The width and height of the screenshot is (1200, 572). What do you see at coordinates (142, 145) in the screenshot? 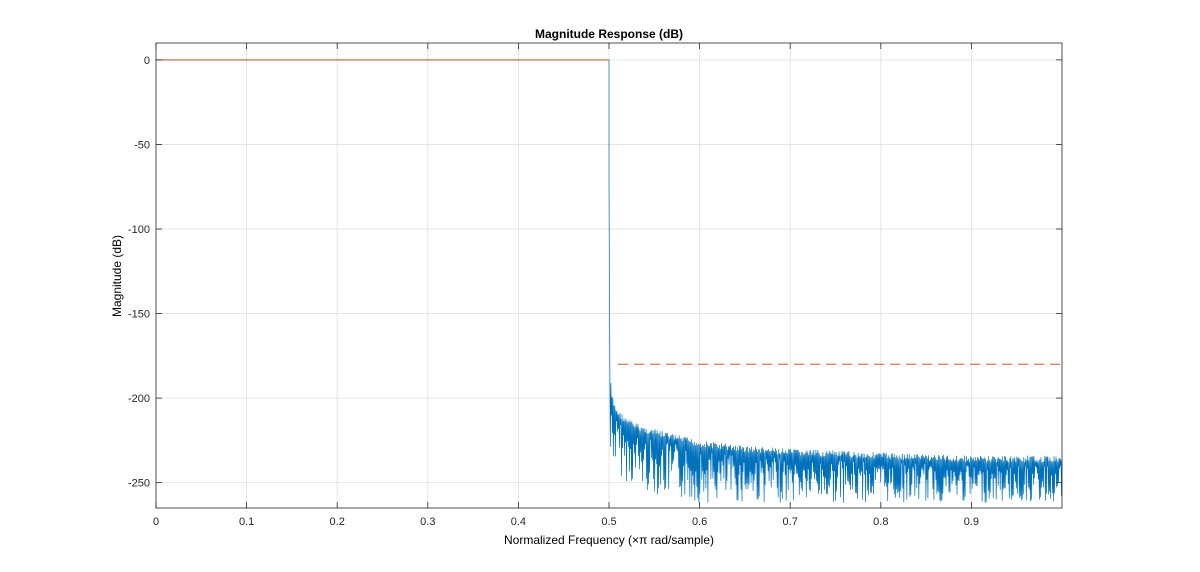
I see `y-tick-label: -50` at bounding box center [142, 145].